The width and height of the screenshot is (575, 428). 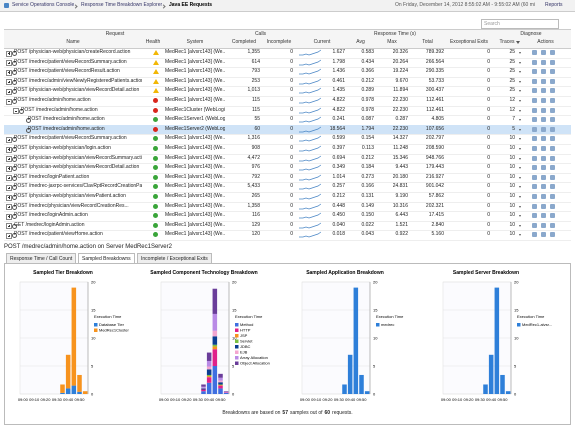 What do you see at coordinates (427, 42) in the screenshot?
I see `column-header: Total` at bounding box center [427, 42].